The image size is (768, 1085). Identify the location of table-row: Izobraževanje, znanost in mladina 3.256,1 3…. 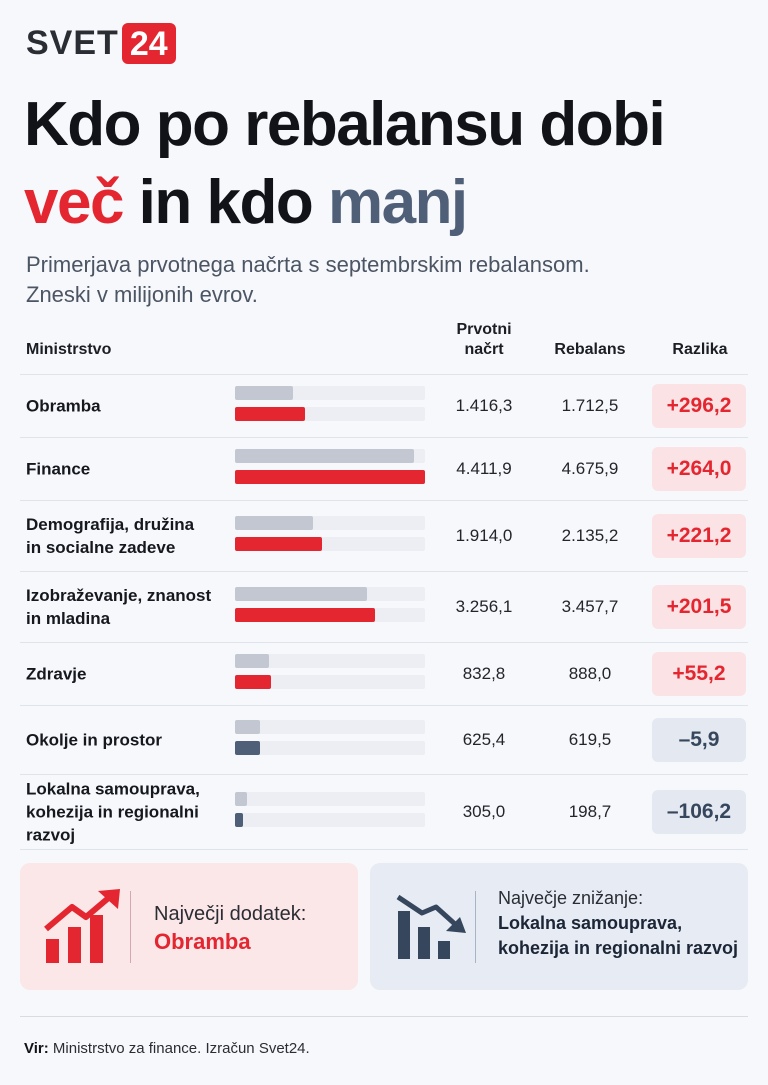
(384, 606).